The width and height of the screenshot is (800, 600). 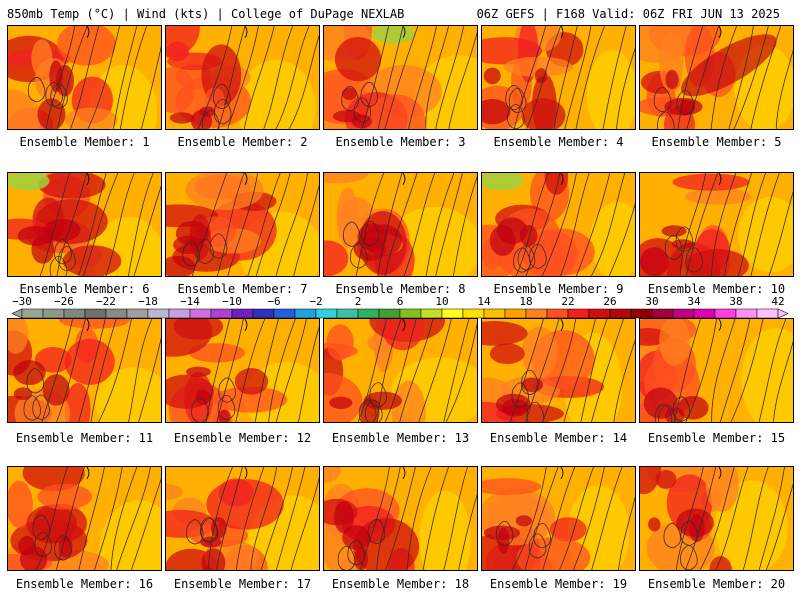 What do you see at coordinates (242, 142) in the screenshot?
I see `member-caption: Ensemble Member: 2` at bounding box center [242, 142].